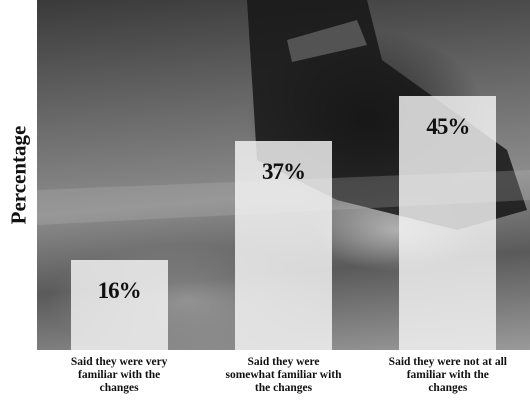 The image size is (530, 411). What do you see at coordinates (284, 172) in the screenshot?
I see `value-label: 37%` at bounding box center [284, 172].